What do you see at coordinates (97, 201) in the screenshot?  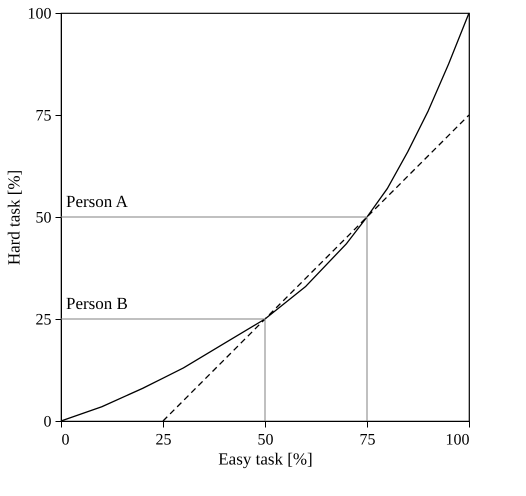 I see `annotation: Person A` at bounding box center [97, 201].